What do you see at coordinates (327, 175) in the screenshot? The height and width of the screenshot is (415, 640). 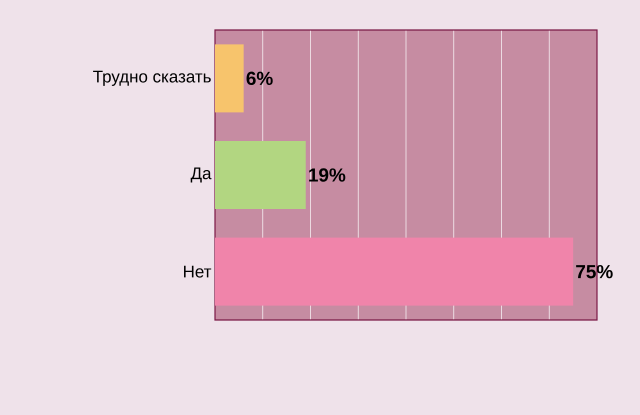 I see `data-label: 19%` at bounding box center [327, 175].